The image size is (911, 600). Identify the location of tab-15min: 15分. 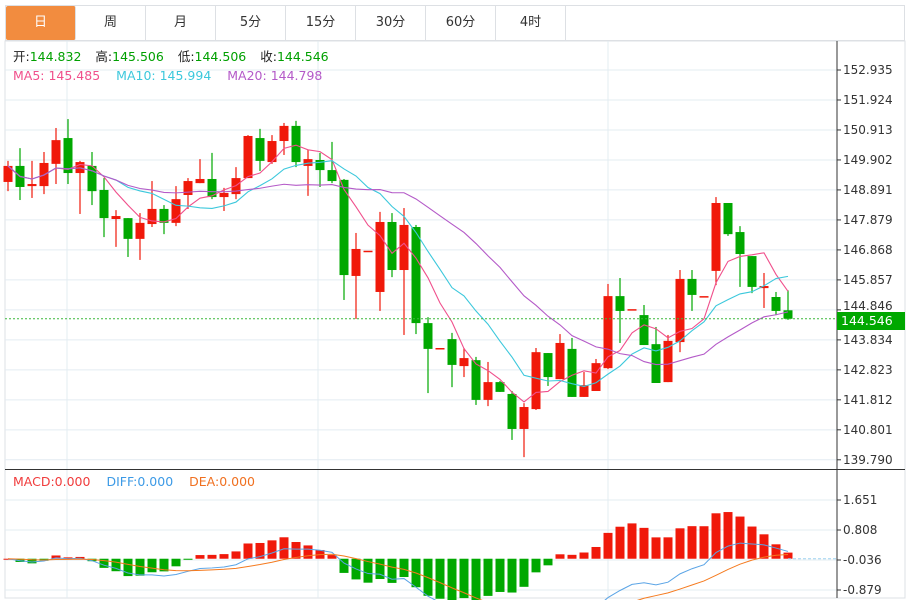
(321, 23).